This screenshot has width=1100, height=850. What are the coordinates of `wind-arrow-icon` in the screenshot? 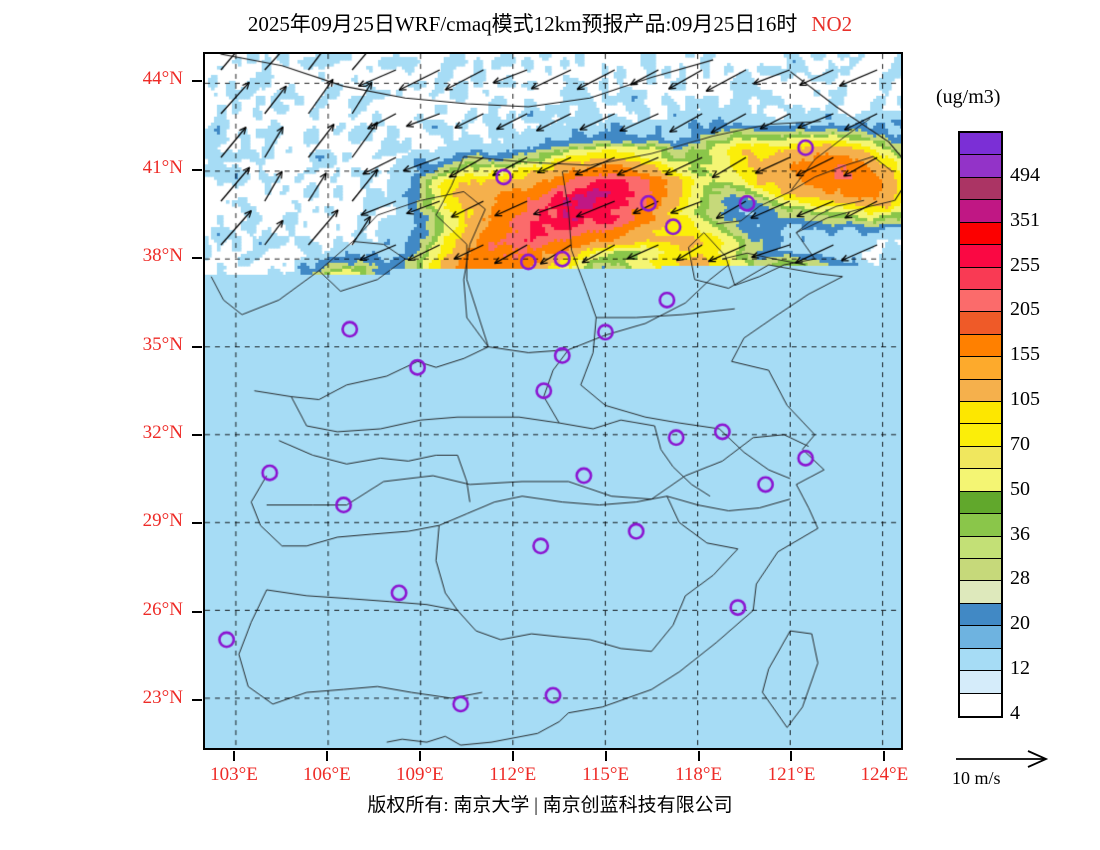 It's located at (1002, 759).